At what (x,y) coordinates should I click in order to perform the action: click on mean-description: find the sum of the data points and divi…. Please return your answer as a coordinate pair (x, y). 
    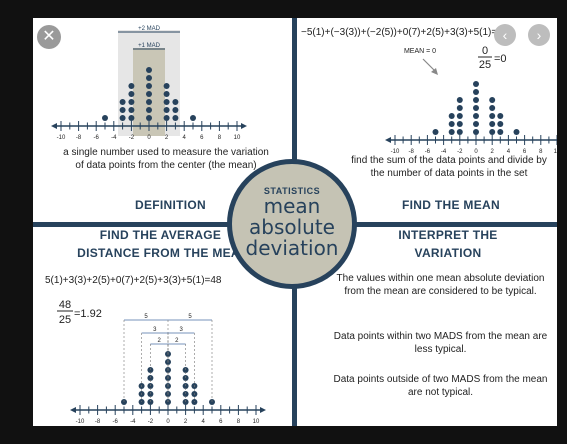
    Looking at the image, I should click on (449, 167).